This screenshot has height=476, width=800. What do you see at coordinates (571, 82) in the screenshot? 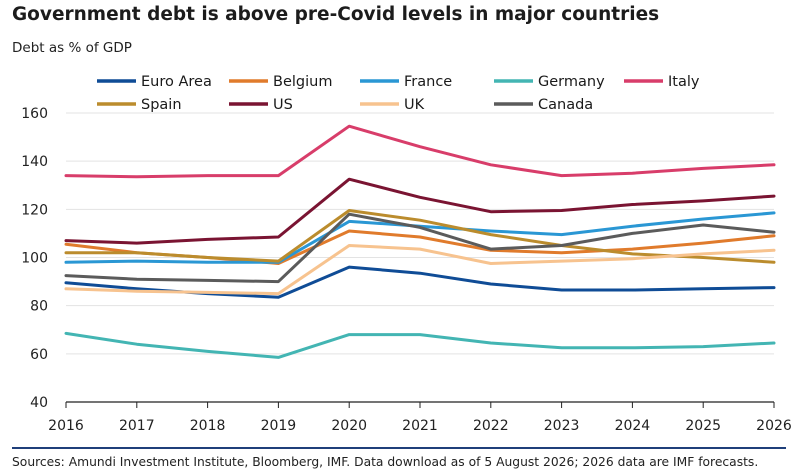
I see `legend-label-germany: Germany` at bounding box center [571, 82].